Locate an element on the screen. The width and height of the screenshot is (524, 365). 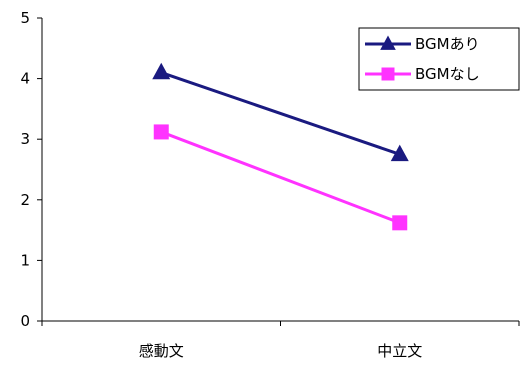
y-tick-label: 3 is located at coordinates (25, 139).